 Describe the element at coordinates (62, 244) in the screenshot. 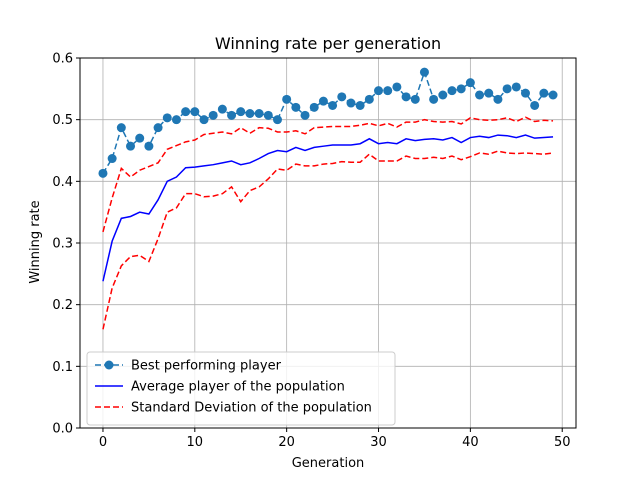

I see `y-tick-label: 0.3` at that location.